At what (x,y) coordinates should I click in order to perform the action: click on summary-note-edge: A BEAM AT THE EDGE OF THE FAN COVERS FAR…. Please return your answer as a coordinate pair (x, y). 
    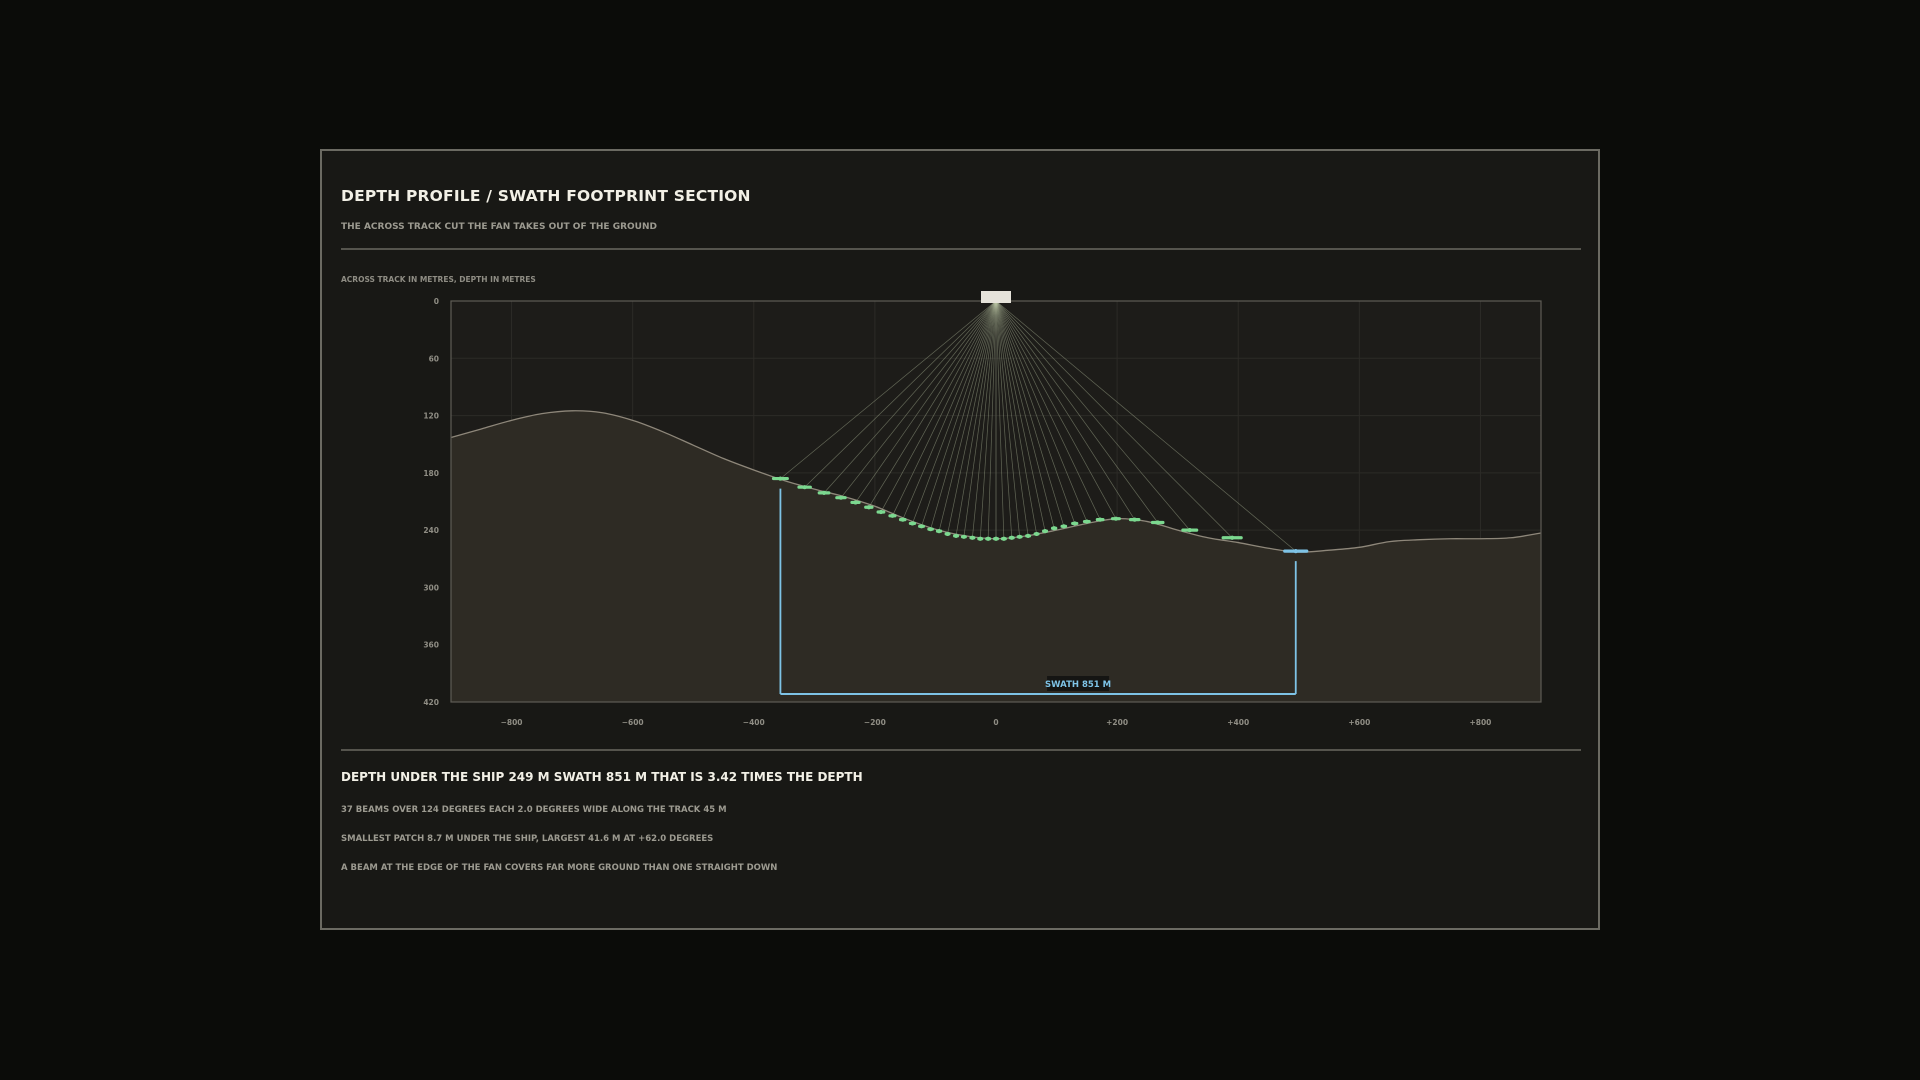
    Looking at the image, I should click on (559, 868).